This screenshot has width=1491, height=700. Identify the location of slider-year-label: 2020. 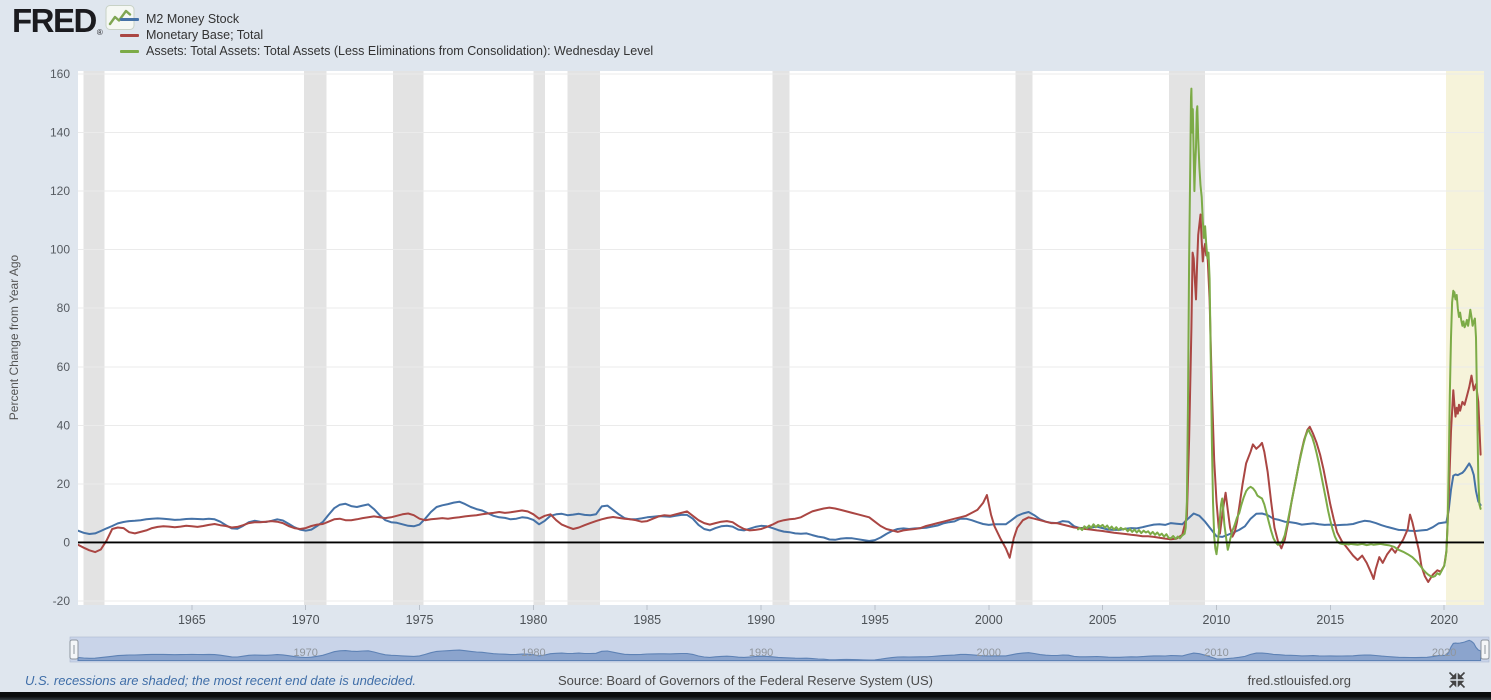
(1444, 653).